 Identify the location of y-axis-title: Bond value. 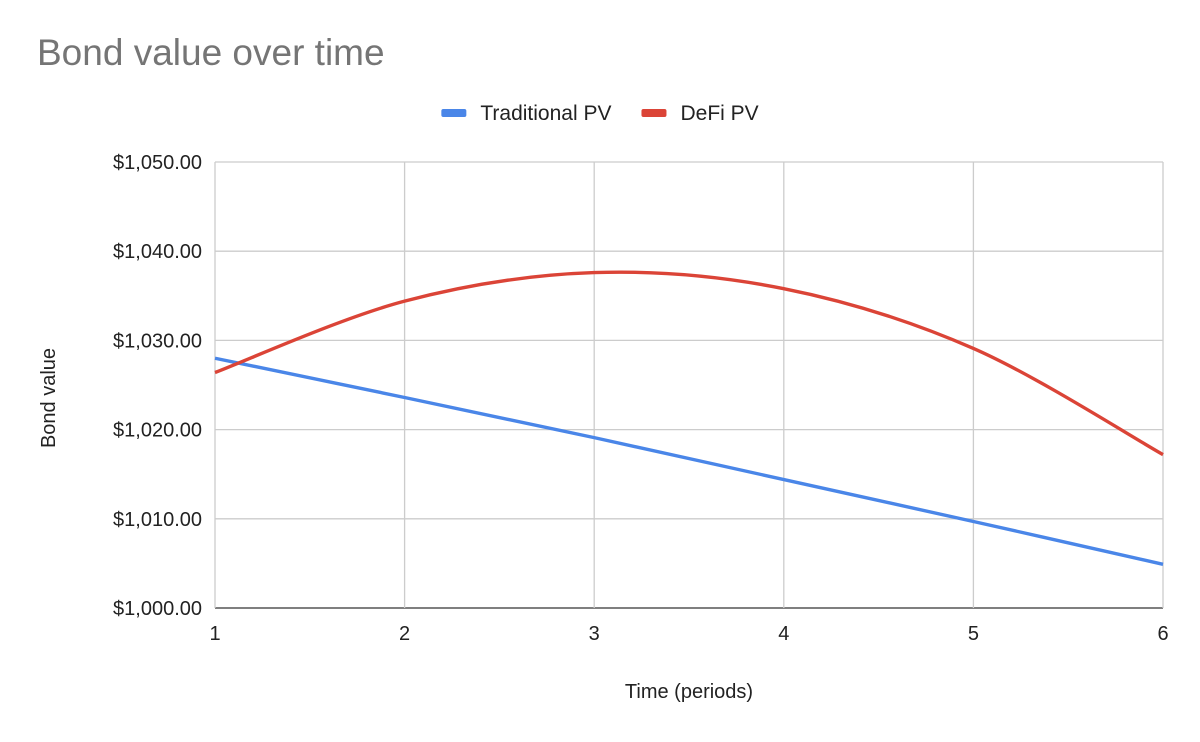
(49, 398).